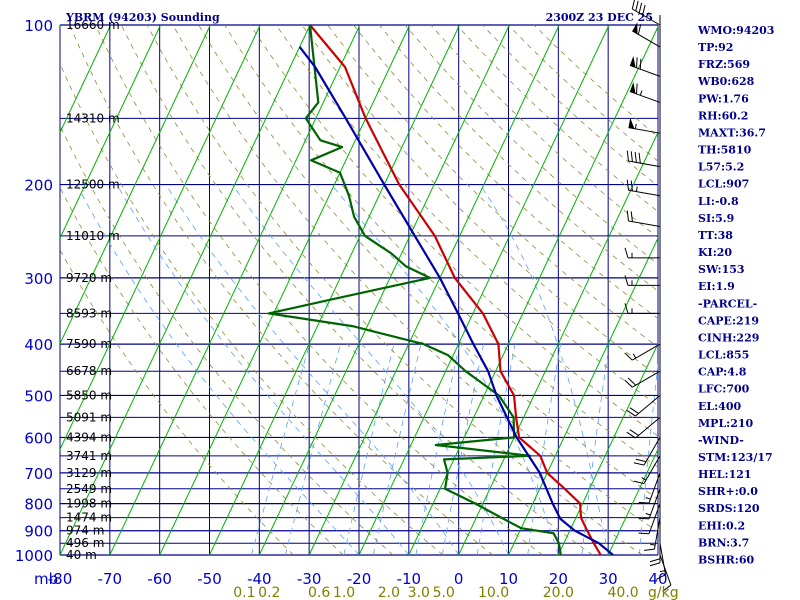  What do you see at coordinates (89, 437) in the screenshot?
I see `height-label: 4394 m` at bounding box center [89, 437].